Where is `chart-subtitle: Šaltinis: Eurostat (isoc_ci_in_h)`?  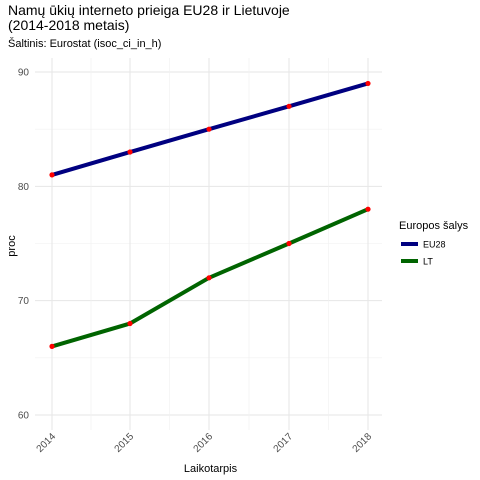 chart-subtitle: Šaltinis: Eurostat (isoc_ci_in_h) is located at coordinates (85, 44).